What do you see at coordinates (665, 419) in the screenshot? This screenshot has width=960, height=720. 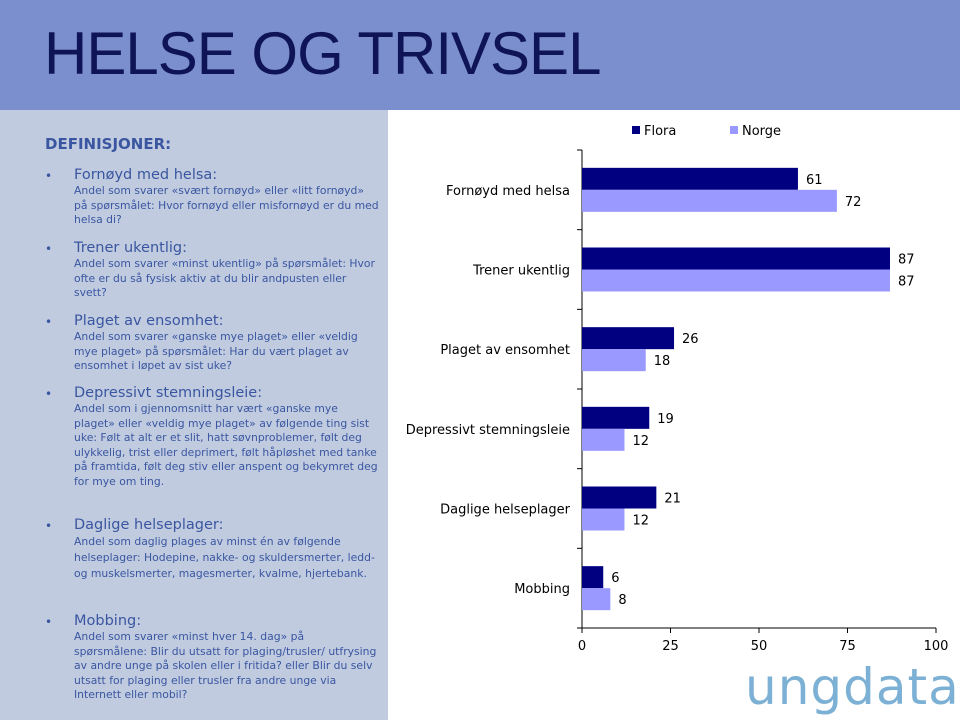 I see `data-label: 19` at bounding box center [665, 419].